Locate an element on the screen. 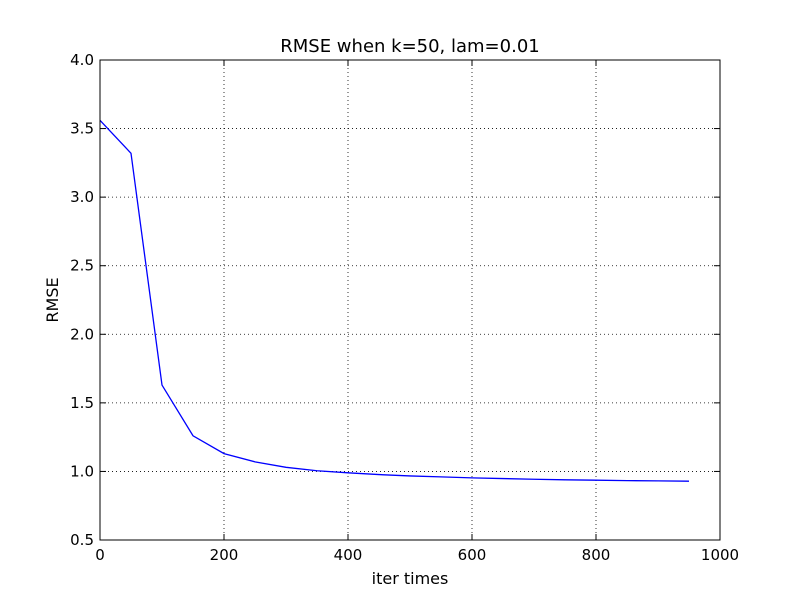  y-tick-label: 3.0 is located at coordinates (82, 197).